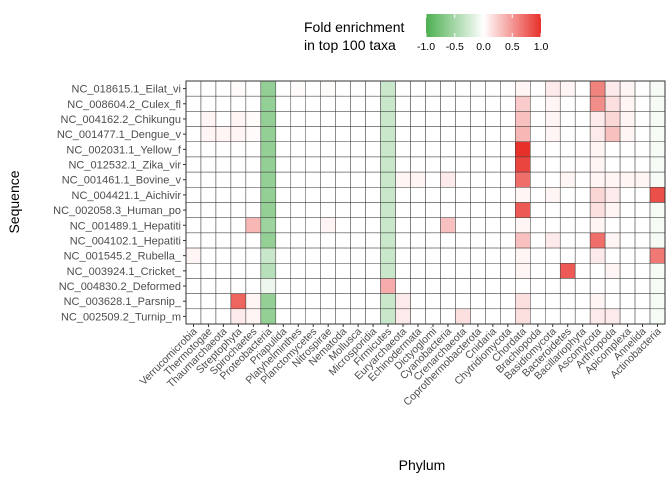  Describe the element at coordinates (483, 25) in the screenshot. I see `legend-colorbar` at that location.